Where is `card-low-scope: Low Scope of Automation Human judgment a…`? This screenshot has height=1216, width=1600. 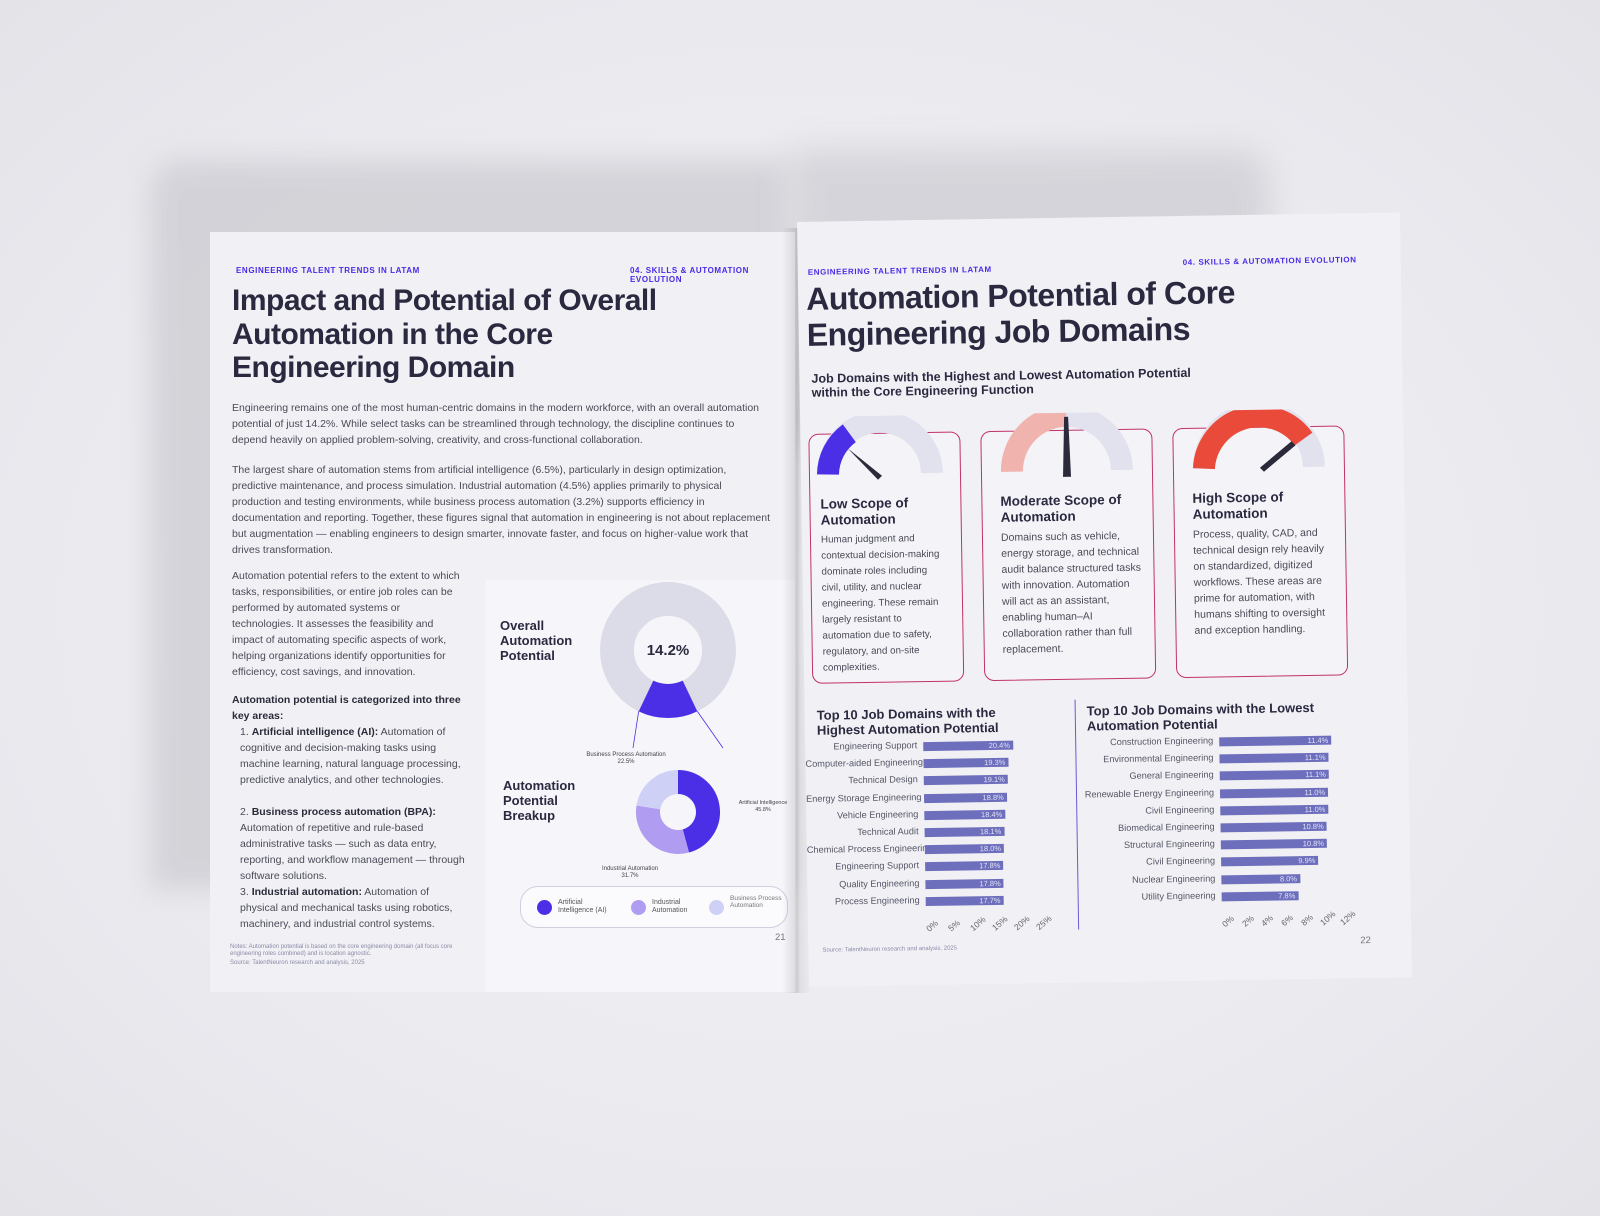
card-low-scope: Low Scope of Automation Human judgment a… is located at coordinates (886, 549).